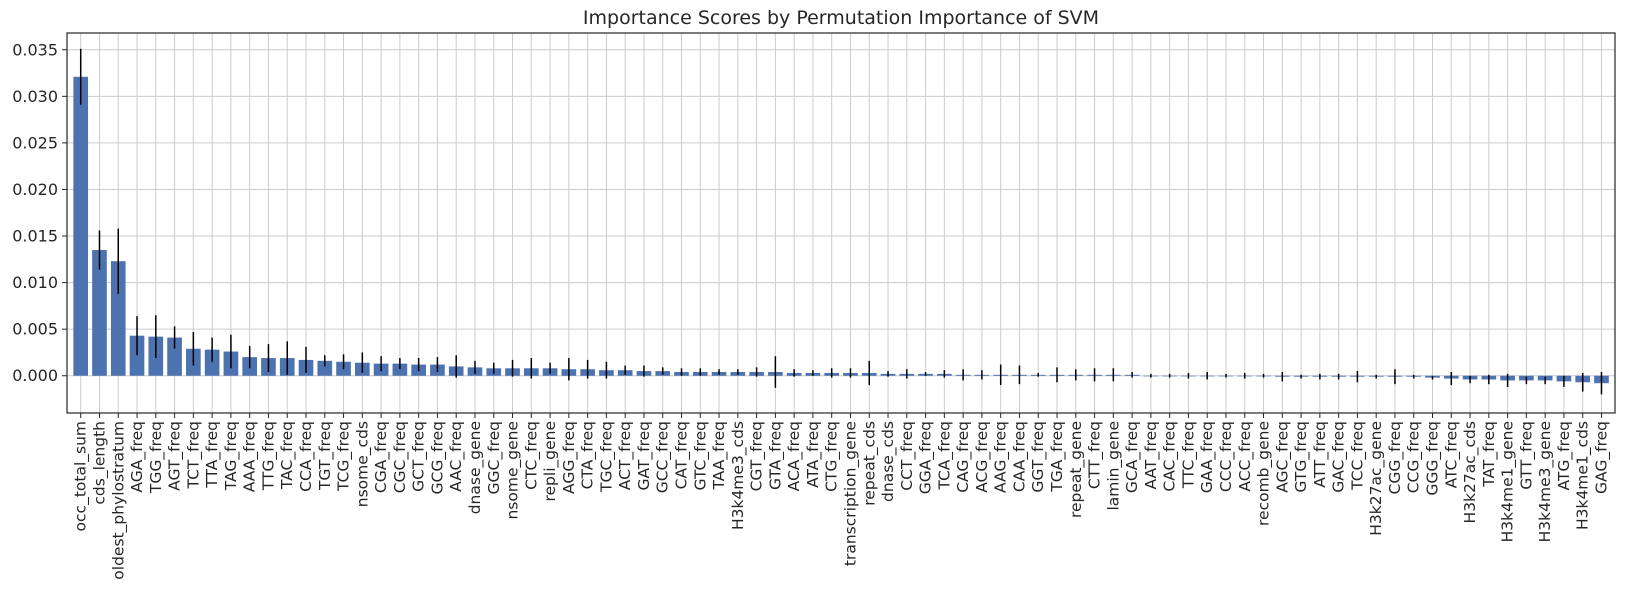  What do you see at coordinates (325, 368) in the screenshot?
I see `bar-TGT_freq` at bounding box center [325, 368].